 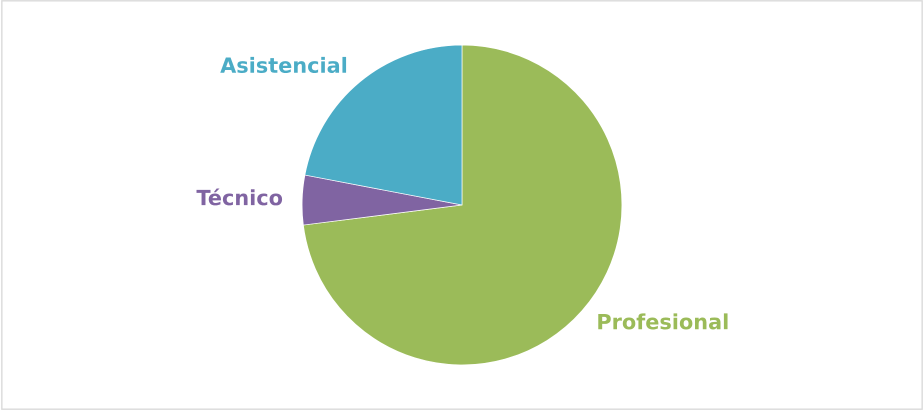 What do you see at coordinates (283, 65) in the screenshot?
I see `slice-label: Asistencial` at bounding box center [283, 65].